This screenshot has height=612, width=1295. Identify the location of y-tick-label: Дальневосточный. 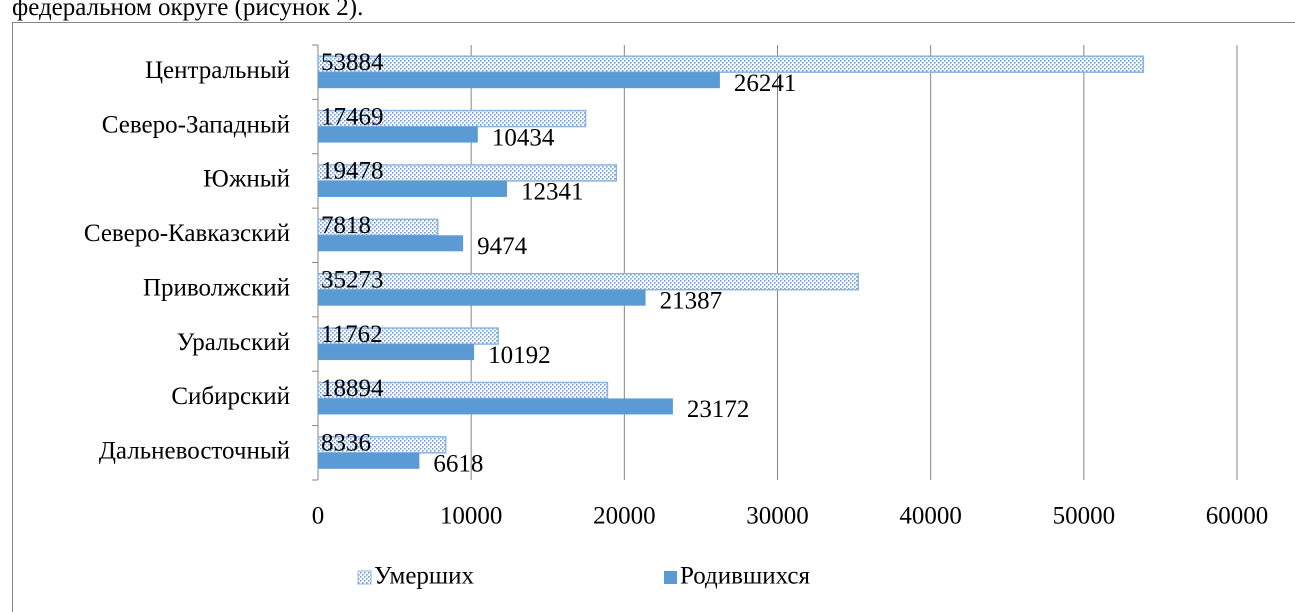
(194, 451).